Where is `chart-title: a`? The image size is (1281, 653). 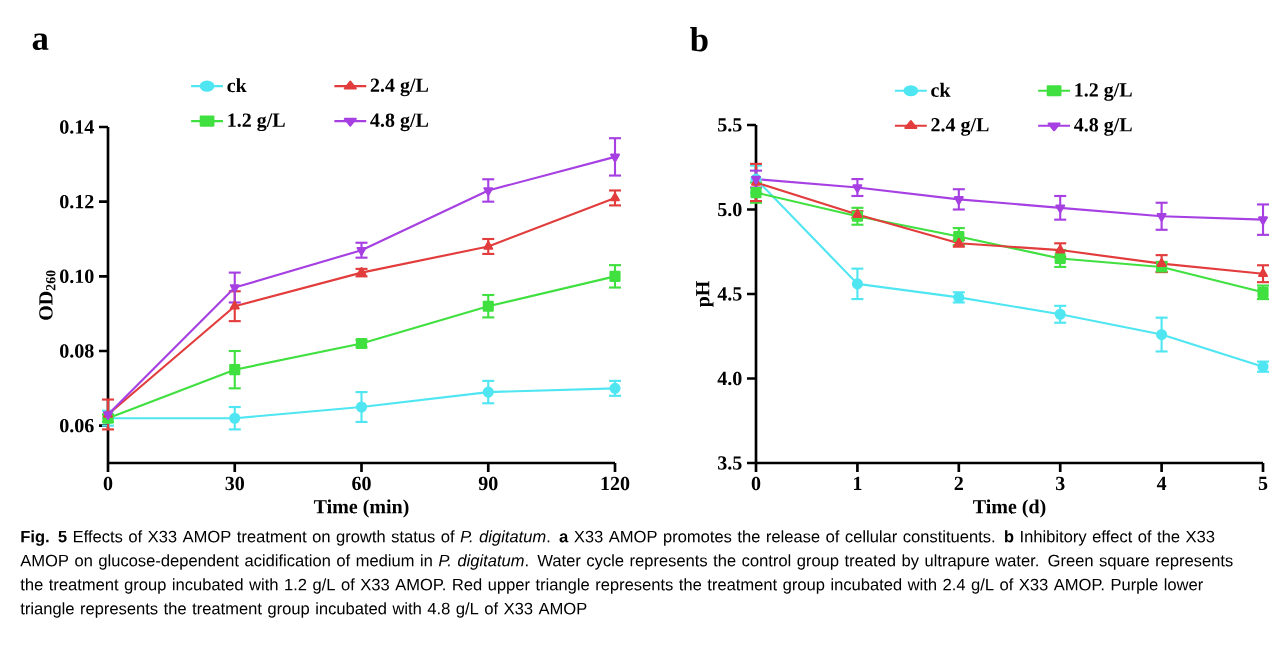 chart-title: a is located at coordinates (40, 42).